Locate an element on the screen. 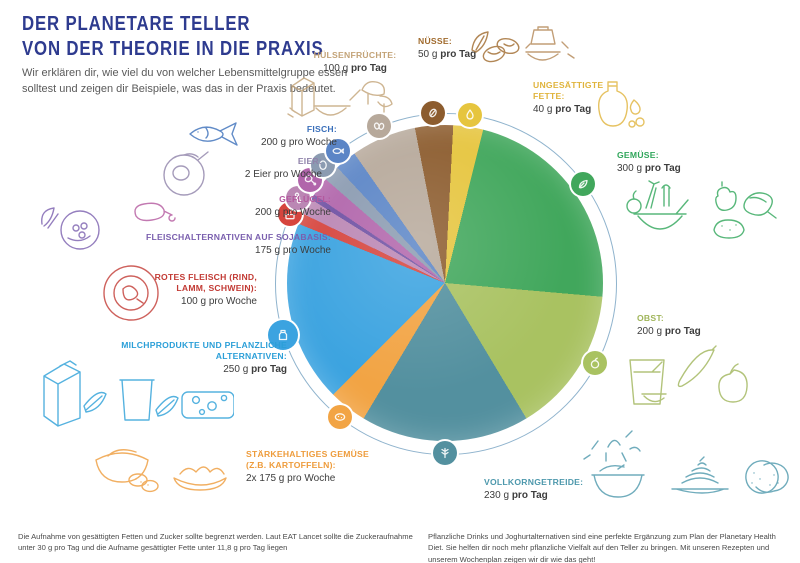  amount-fisch: 200 g pro Woche is located at coordinates (299, 143).